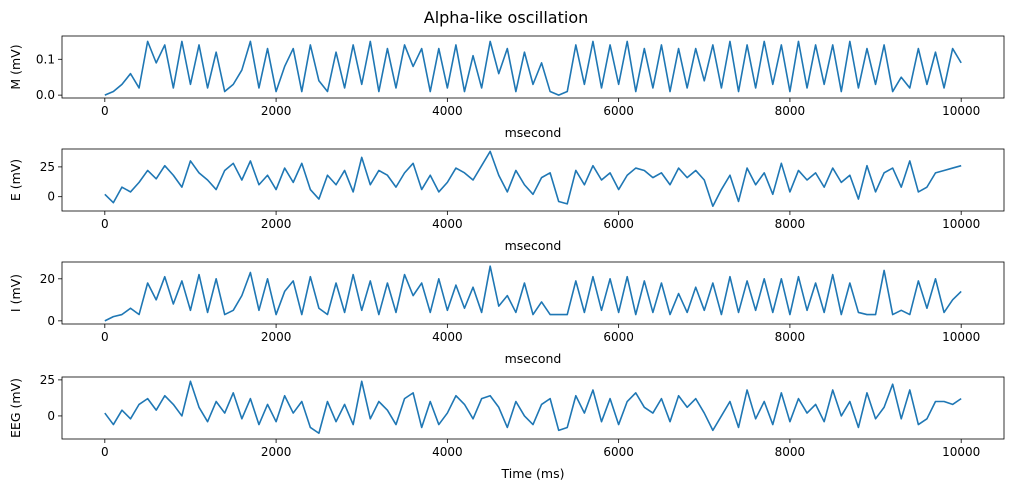 This screenshot has width=1011, height=491. Describe the element at coordinates (15, 66) in the screenshot. I see `y-axis-label: M (mV)` at that location.